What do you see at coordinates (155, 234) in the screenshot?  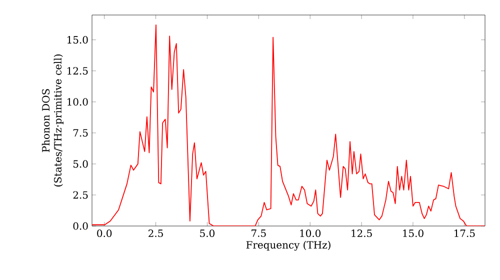 I see `x-tick-label: 2.5` at bounding box center [155, 234].